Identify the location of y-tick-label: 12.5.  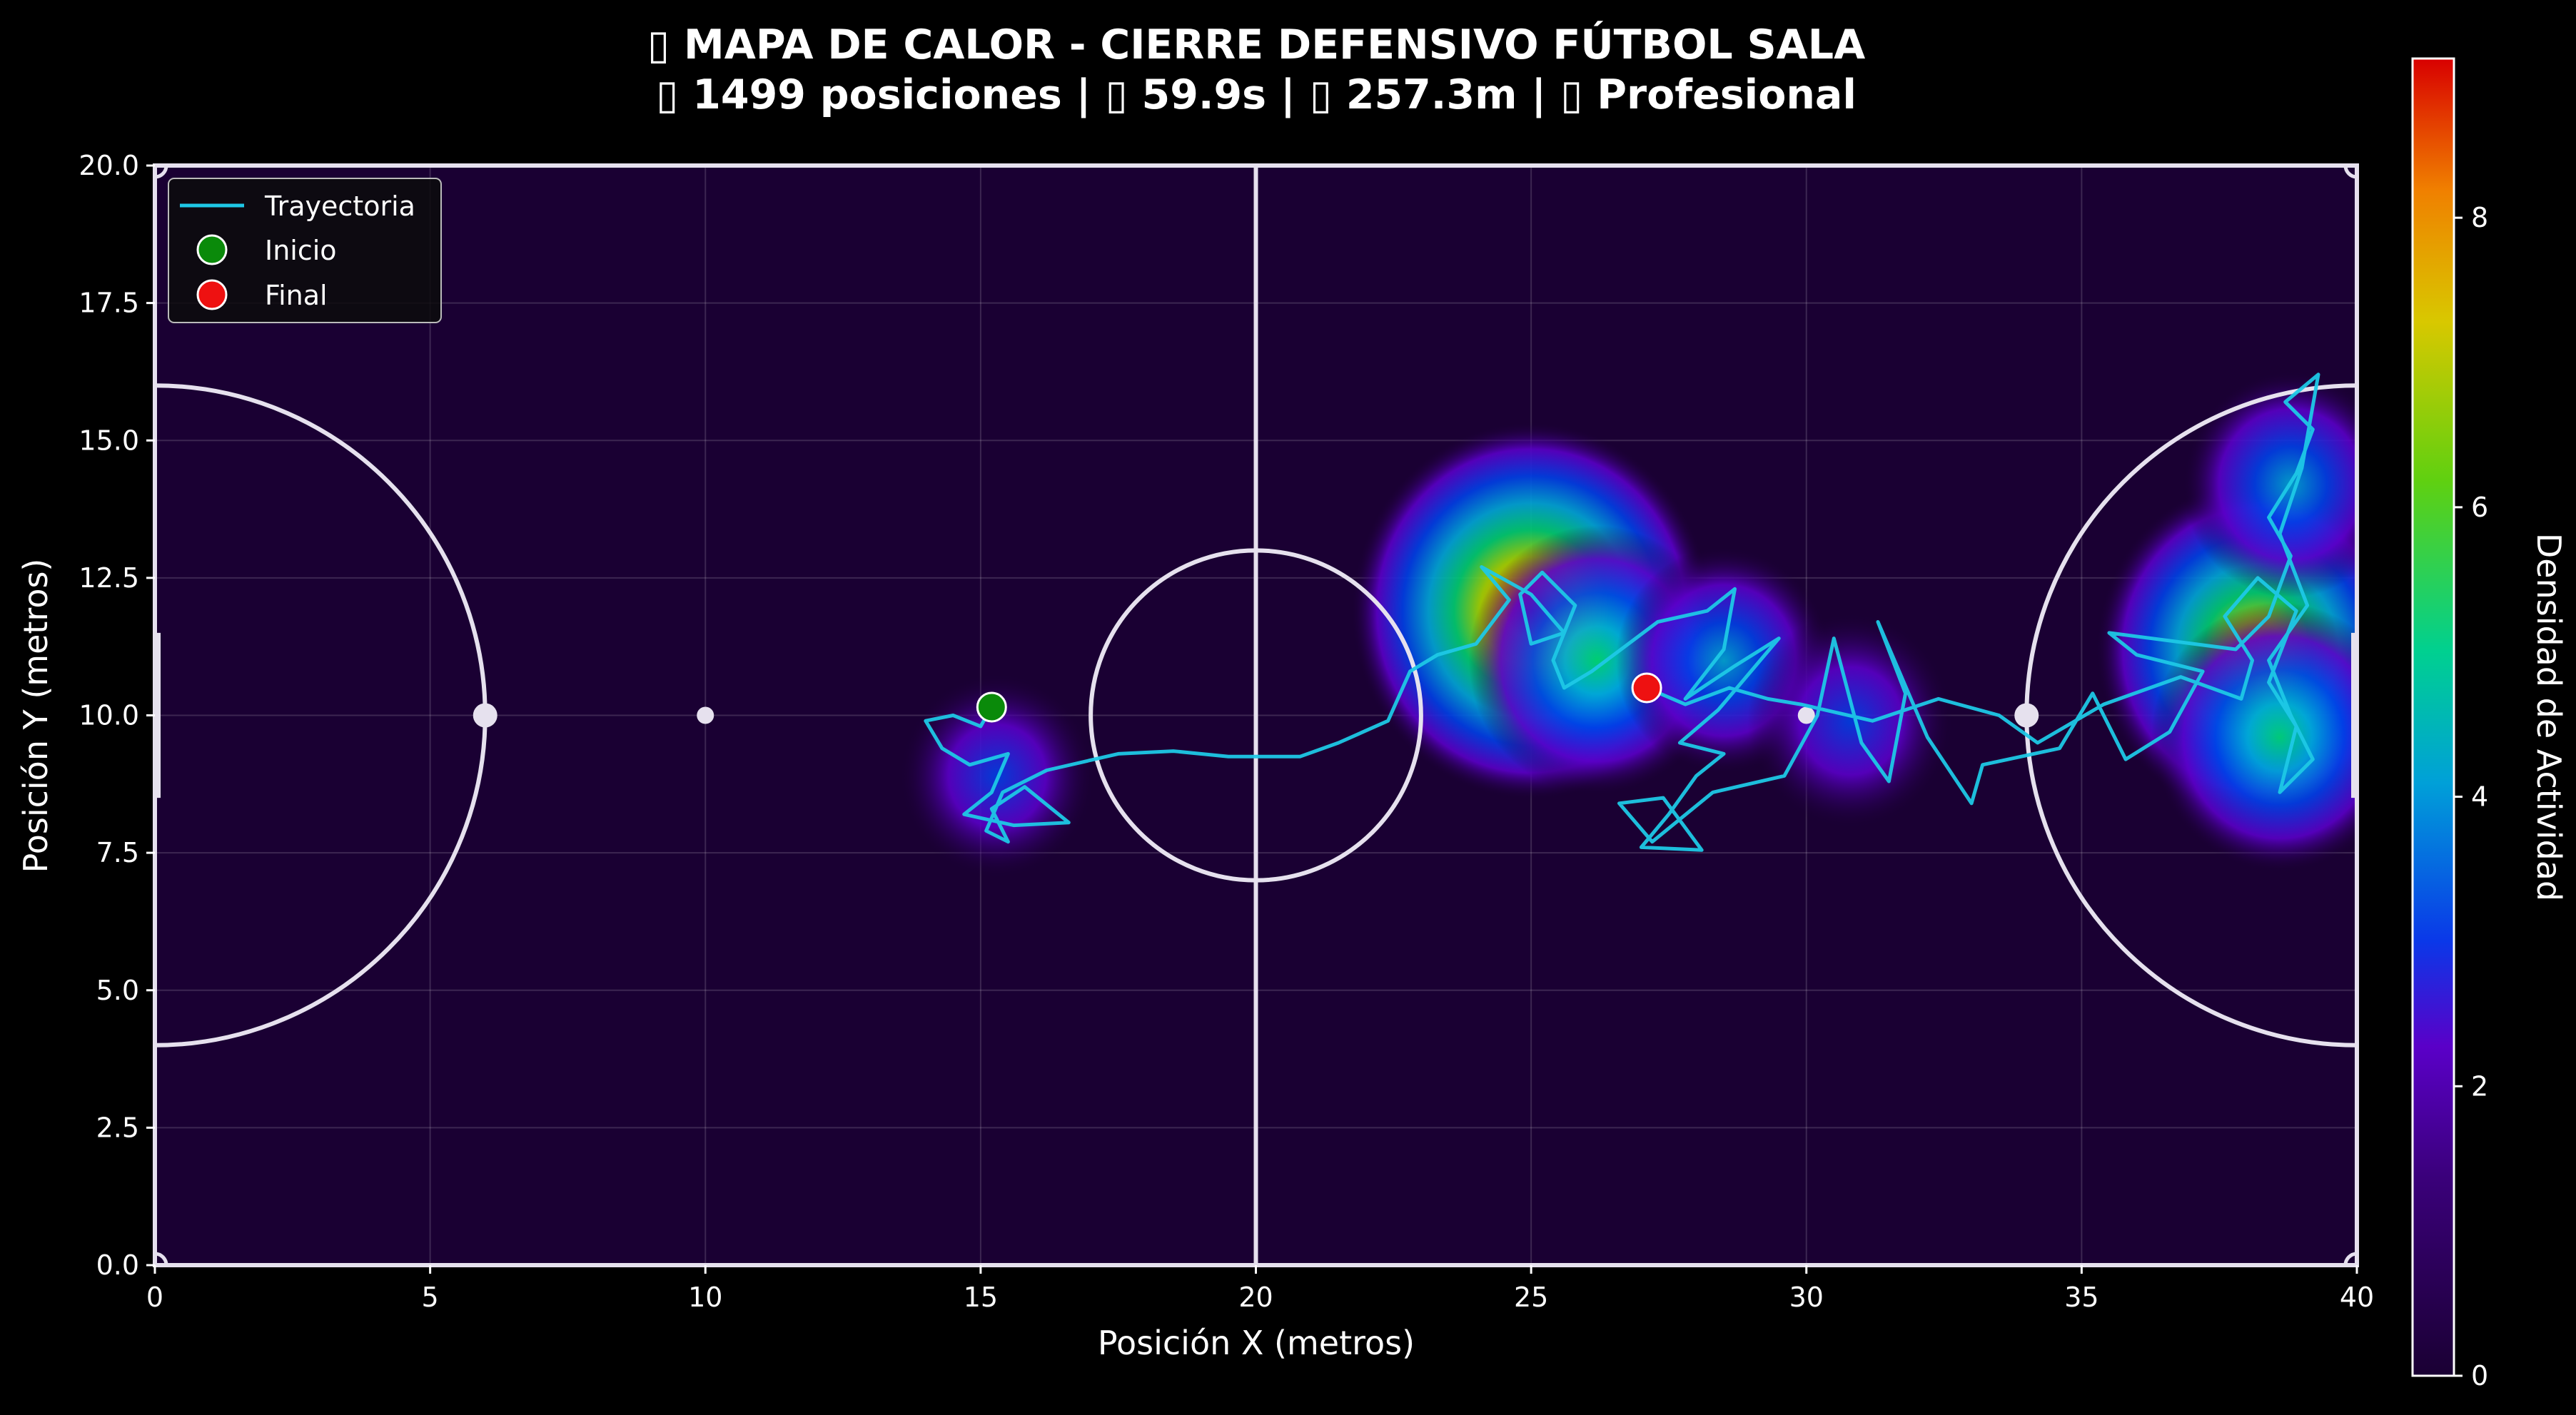
(109, 578).